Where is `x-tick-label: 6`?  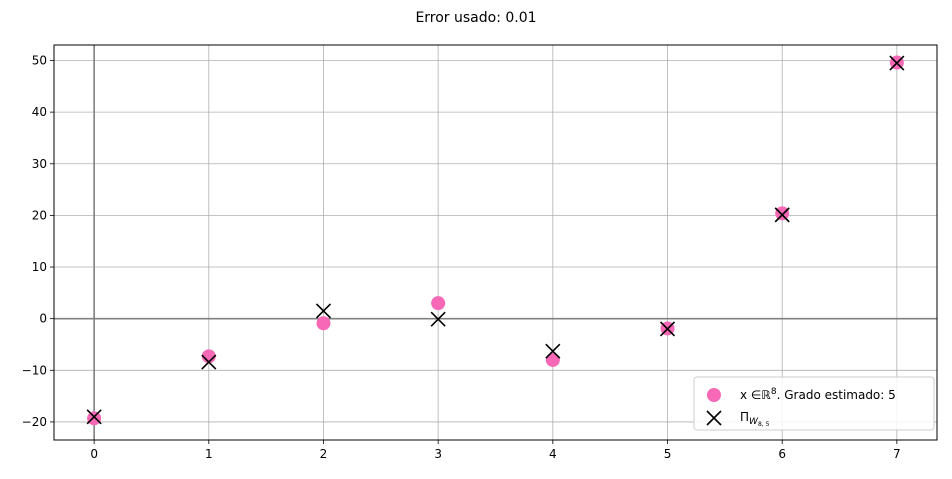
x-tick-label: 6 is located at coordinates (782, 454).